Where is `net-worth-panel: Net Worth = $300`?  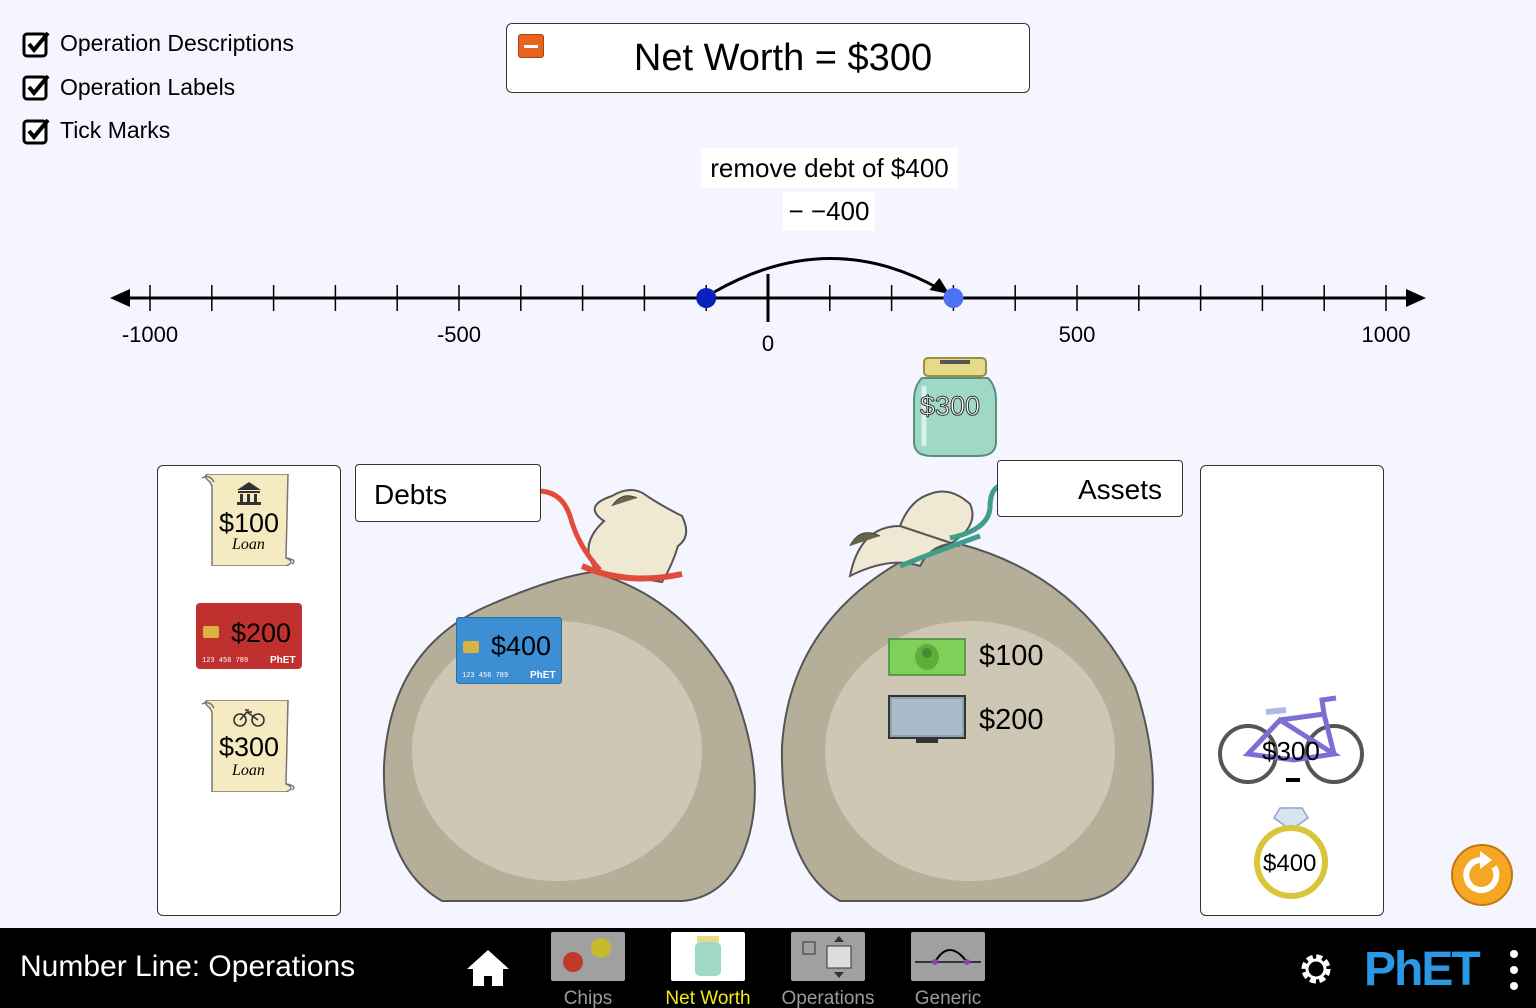 net-worth-panel: Net Worth = $300 is located at coordinates (768, 58).